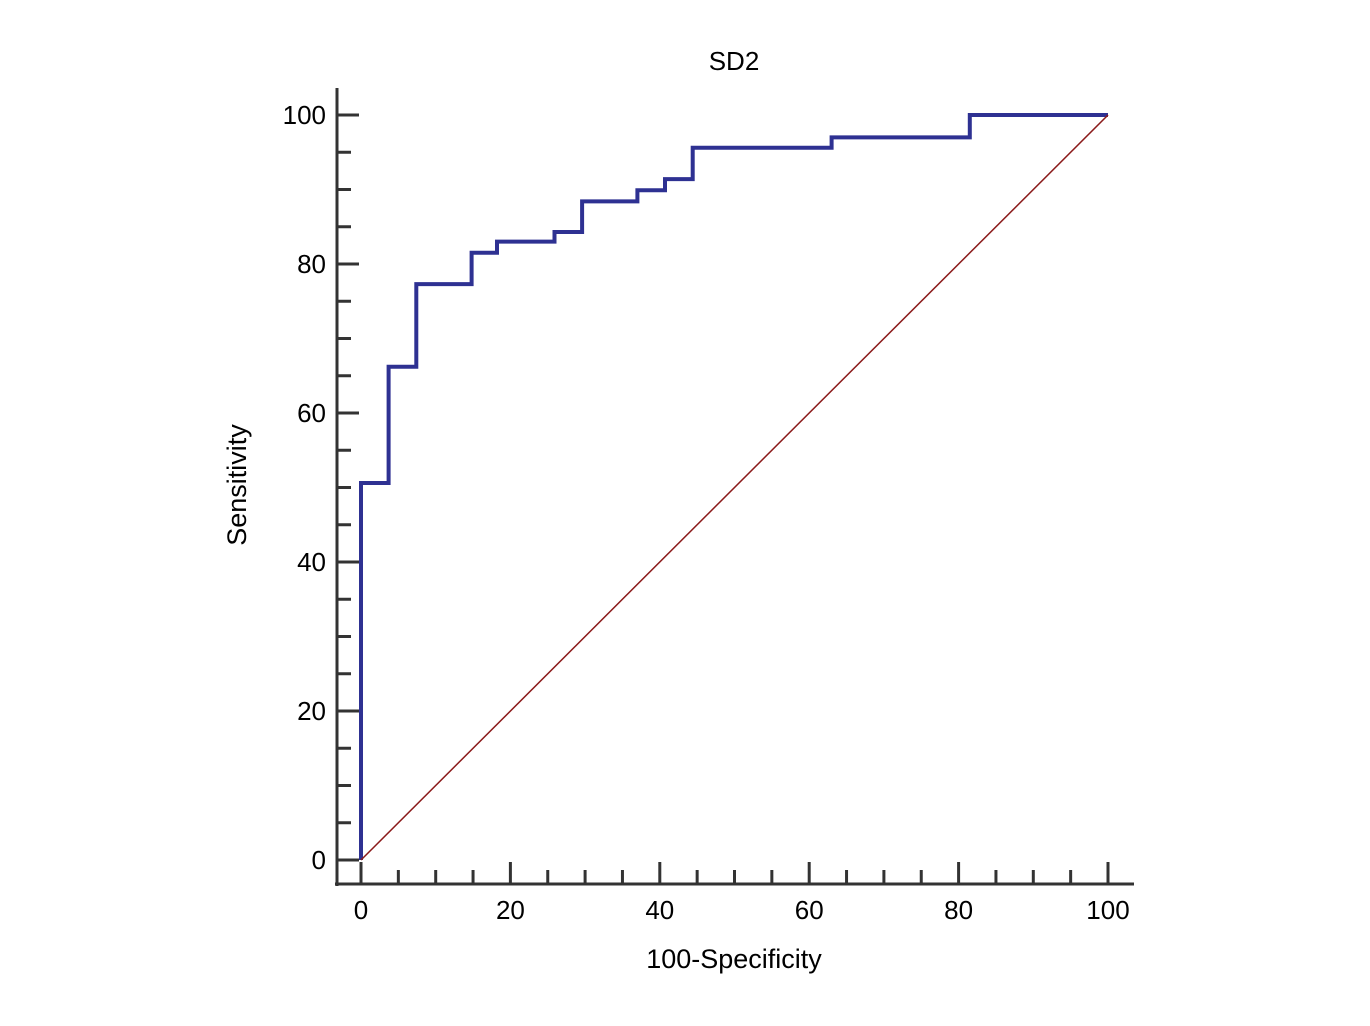  What do you see at coordinates (311, 264) in the screenshot?
I see `y-tick-label: 80` at bounding box center [311, 264].